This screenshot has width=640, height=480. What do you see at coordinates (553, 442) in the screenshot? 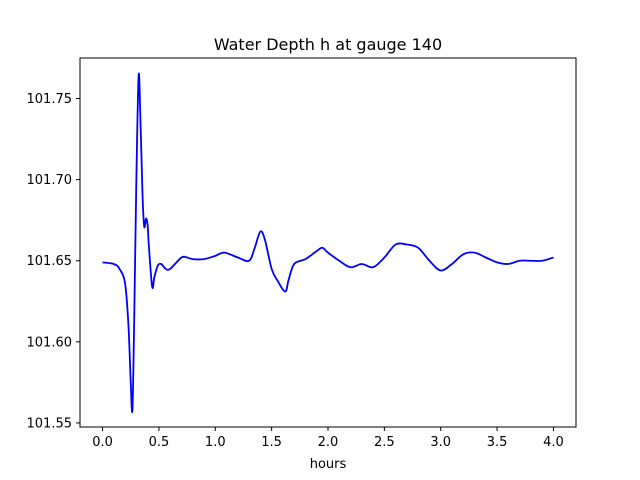
I see `x-tick-label: 4.0` at bounding box center [553, 442].